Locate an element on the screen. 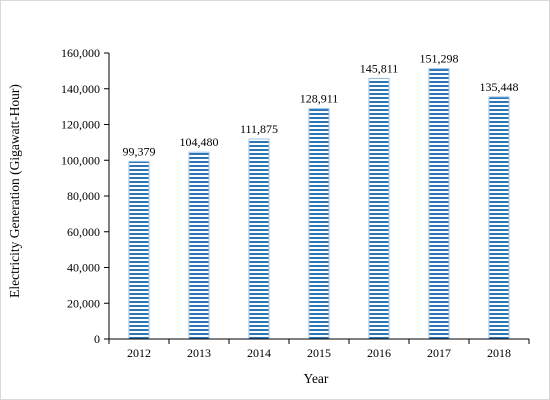  bar-2016 is located at coordinates (379, 208).